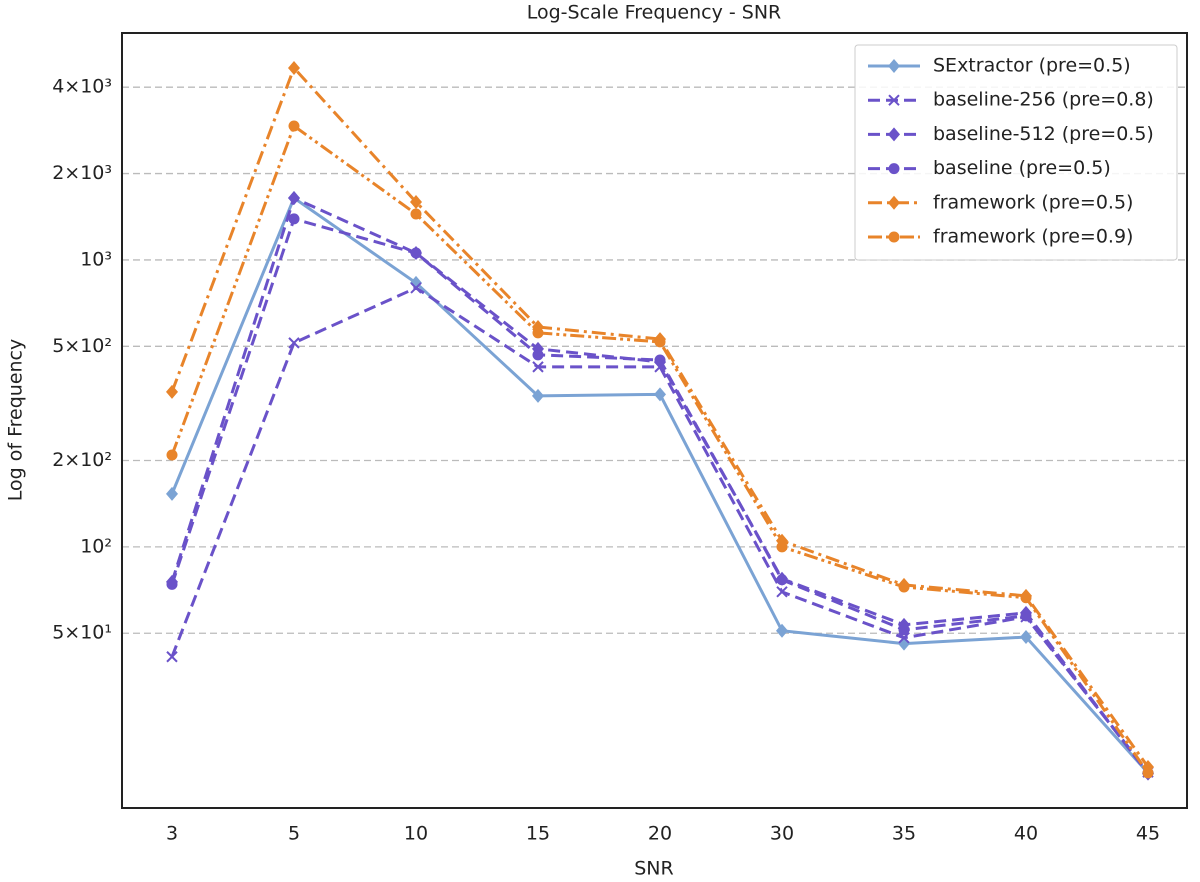 The width and height of the screenshot is (1200, 882). What do you see at coordinates (82, 173) in the screenshot?
I see `y-tick-label: 2×10³` at bounding box center [82, 173].